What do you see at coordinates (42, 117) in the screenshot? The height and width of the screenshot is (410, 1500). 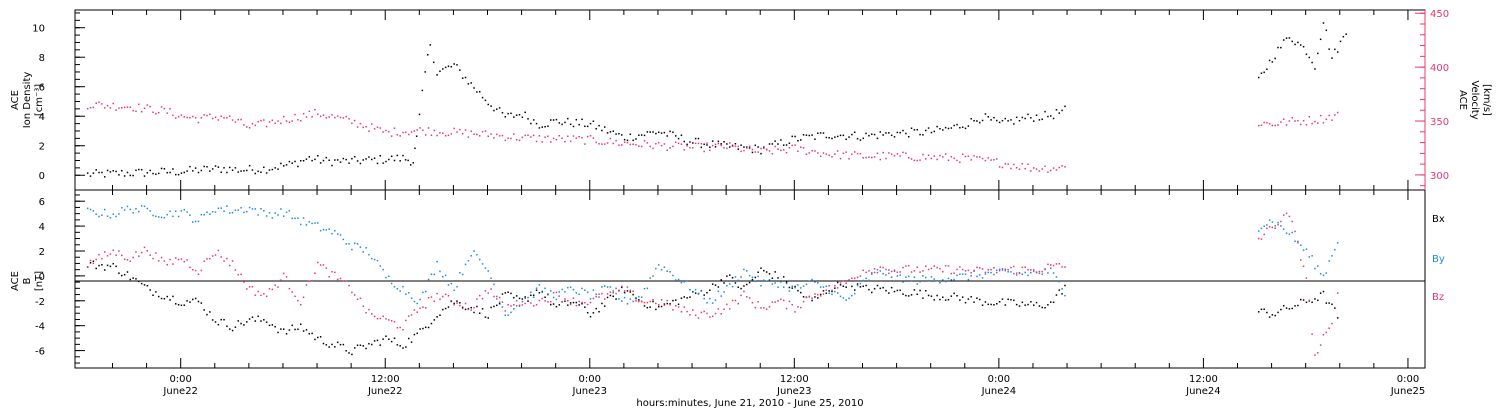 I see `density-tick-label: 4` at bounding box center [42, 117].